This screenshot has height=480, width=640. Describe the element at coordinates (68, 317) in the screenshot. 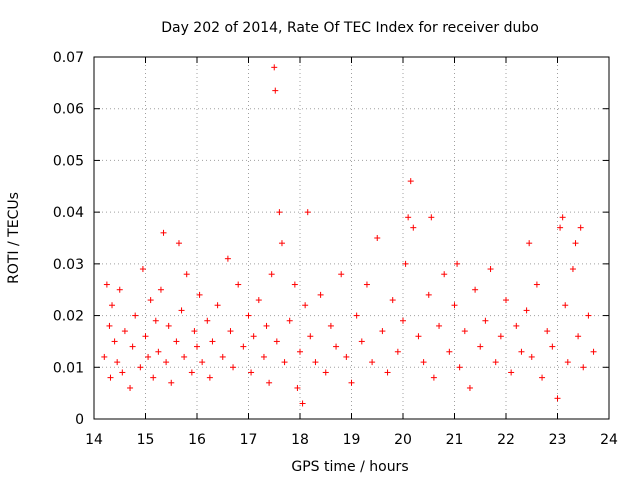

I see `y-tick-label: 0.02` at that location.